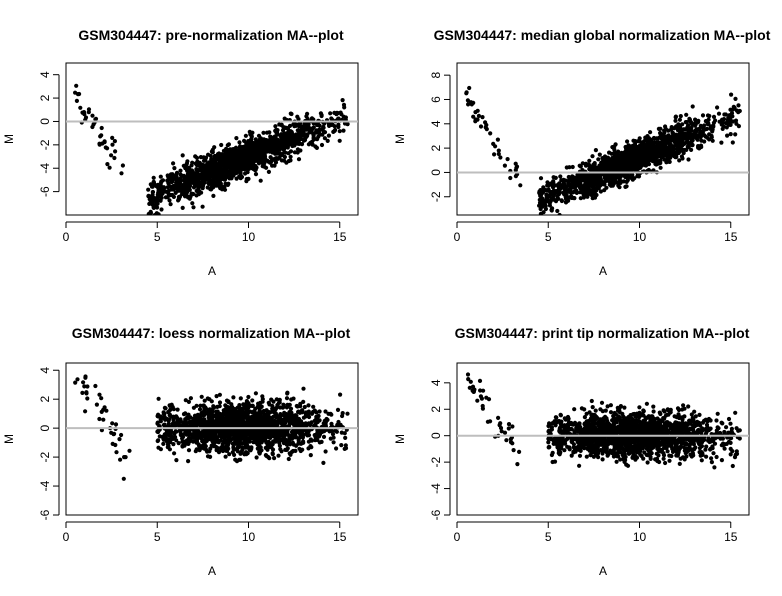 The width and height of the screenshot is (782, 596). I want to click on chart-title: GSM304447: pre-normalization MA--plot, so click(211, 35).